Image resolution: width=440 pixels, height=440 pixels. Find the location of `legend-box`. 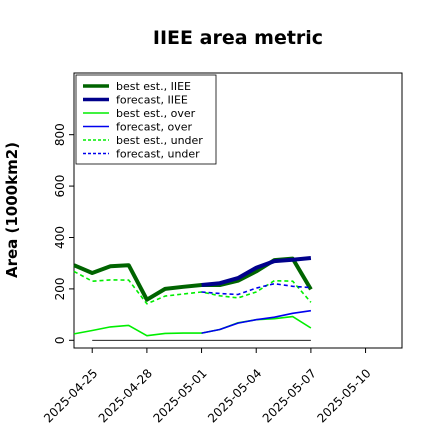

legend-box is located at coordinates (146, 119).